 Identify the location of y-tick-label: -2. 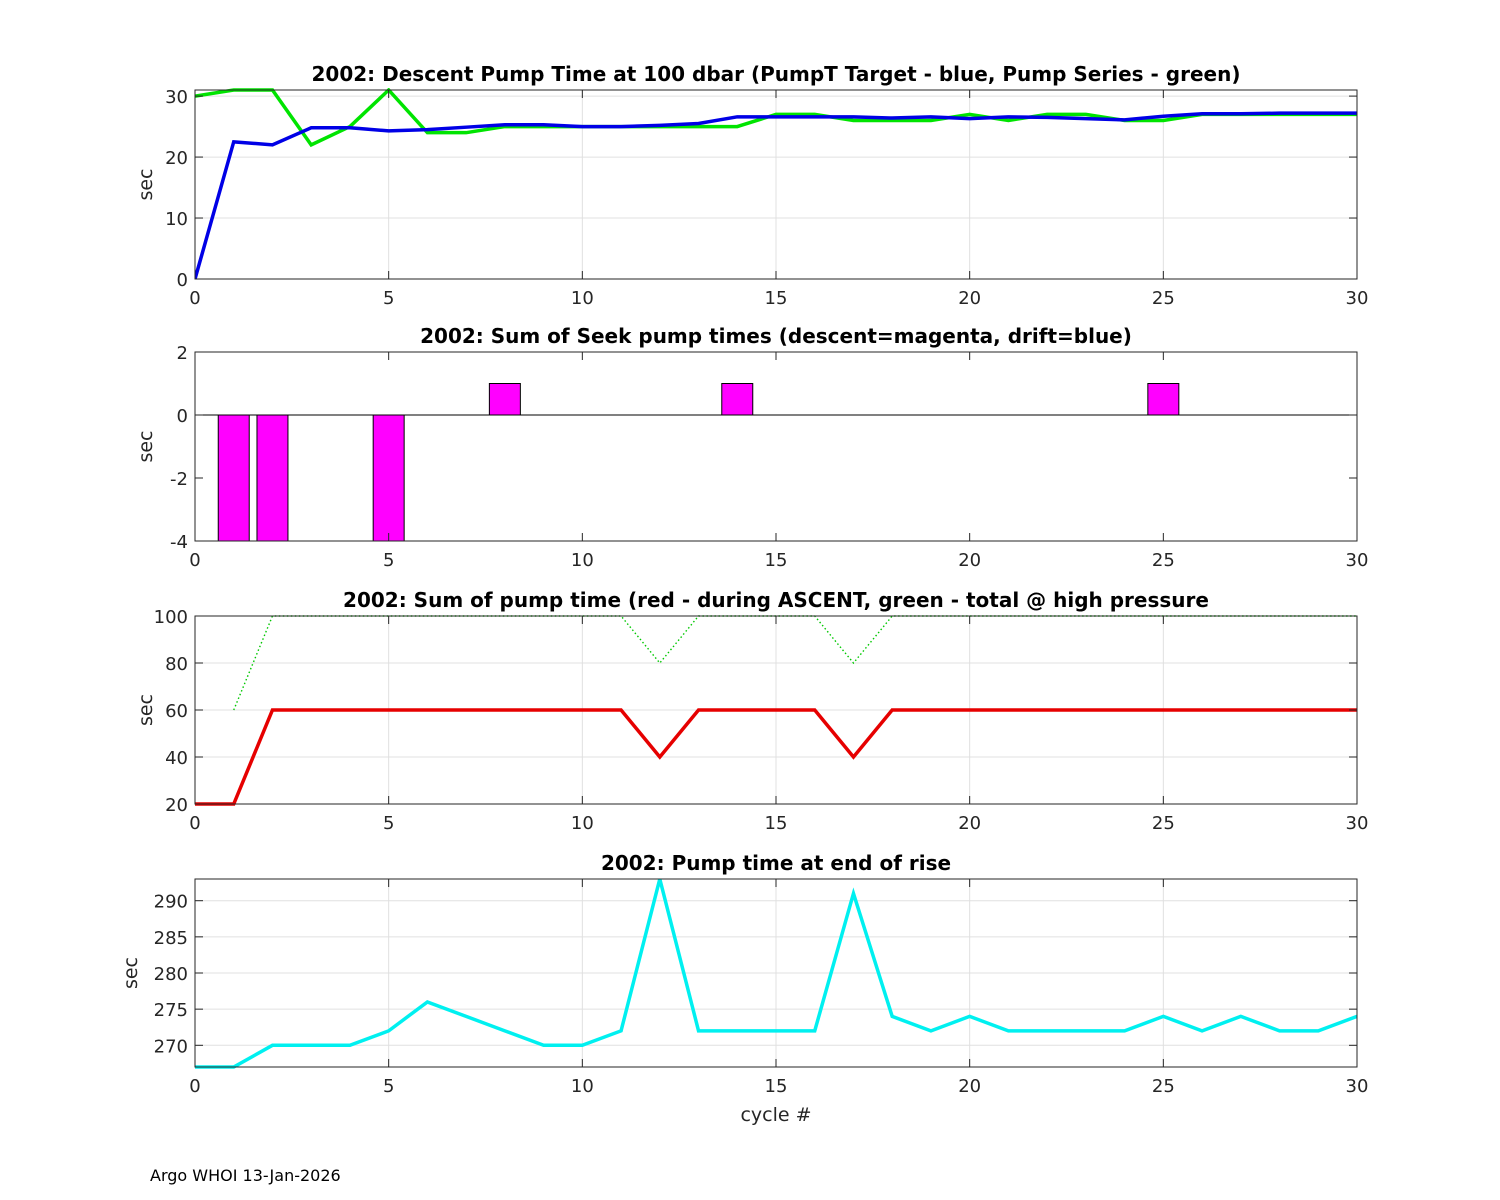
(179, 479).